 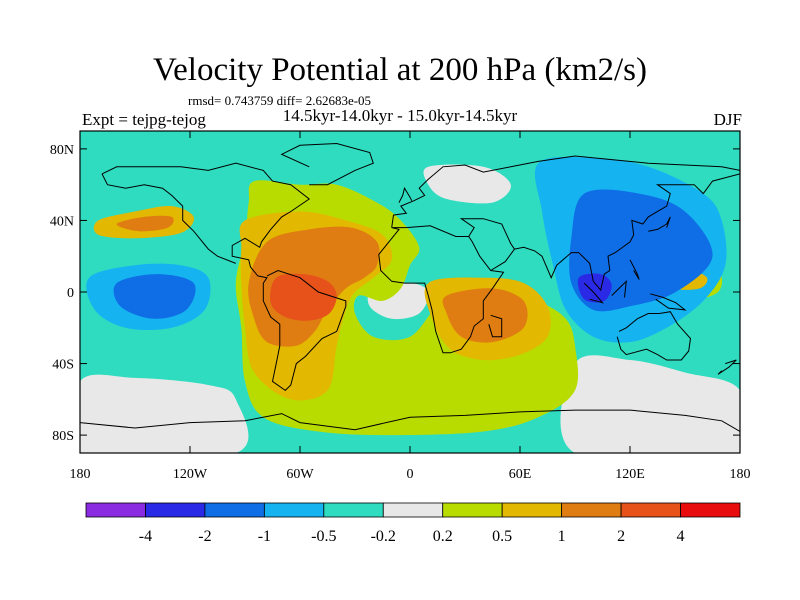 I want to click on period-label: 14.5kyr-14.0kyr - 15.0kyr-14.5kyr, so click(x=400, y=115).